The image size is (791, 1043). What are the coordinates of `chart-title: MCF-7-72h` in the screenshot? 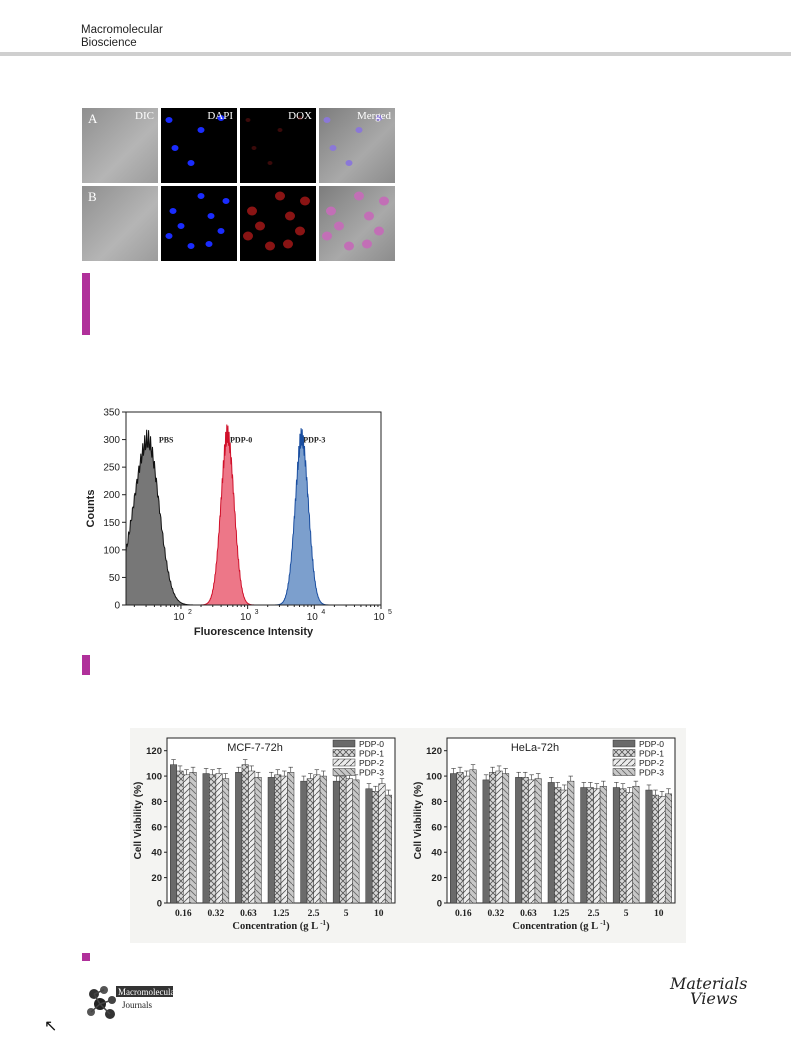 It's located at (255, 748).